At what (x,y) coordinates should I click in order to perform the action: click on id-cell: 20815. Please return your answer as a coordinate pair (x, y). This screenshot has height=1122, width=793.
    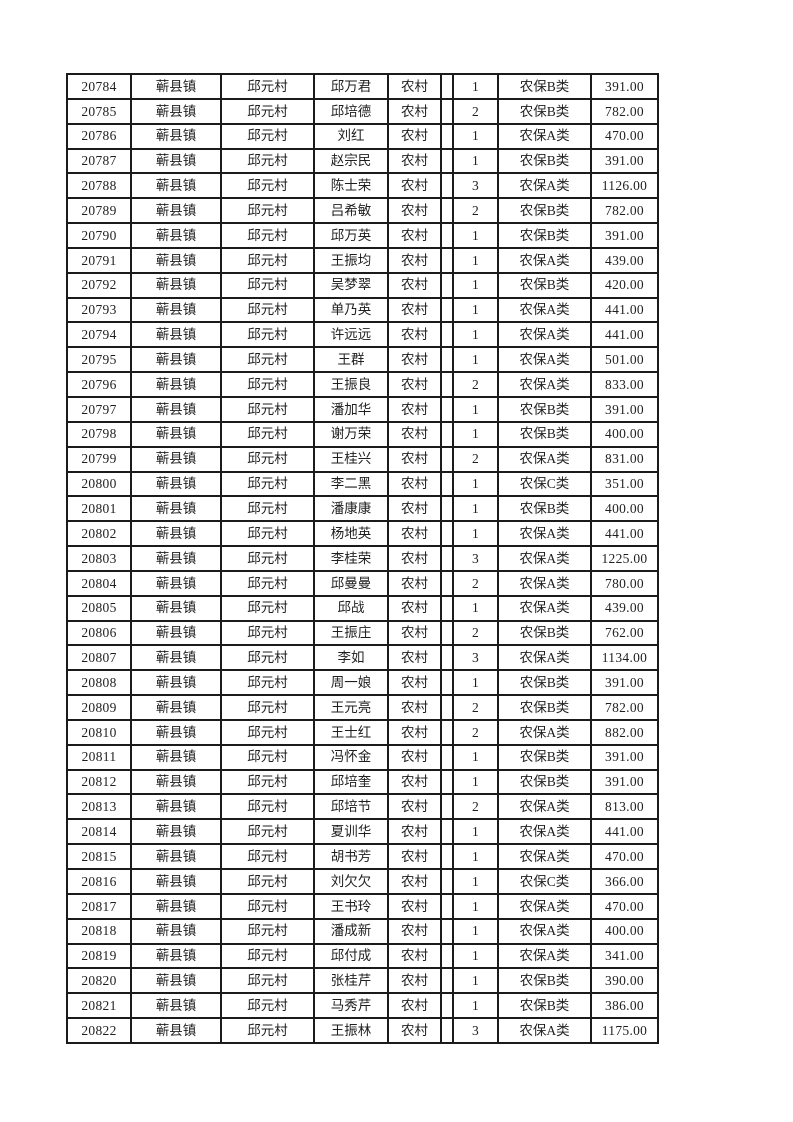
    Looking at the image, I should click on (99, 856).